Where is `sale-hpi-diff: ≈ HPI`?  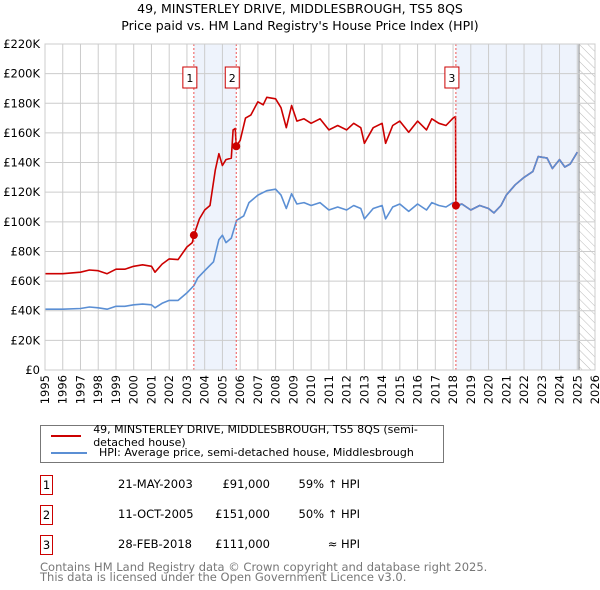
sale-hpi-diff: ≈ HPI is located at coordinates (343, 544).